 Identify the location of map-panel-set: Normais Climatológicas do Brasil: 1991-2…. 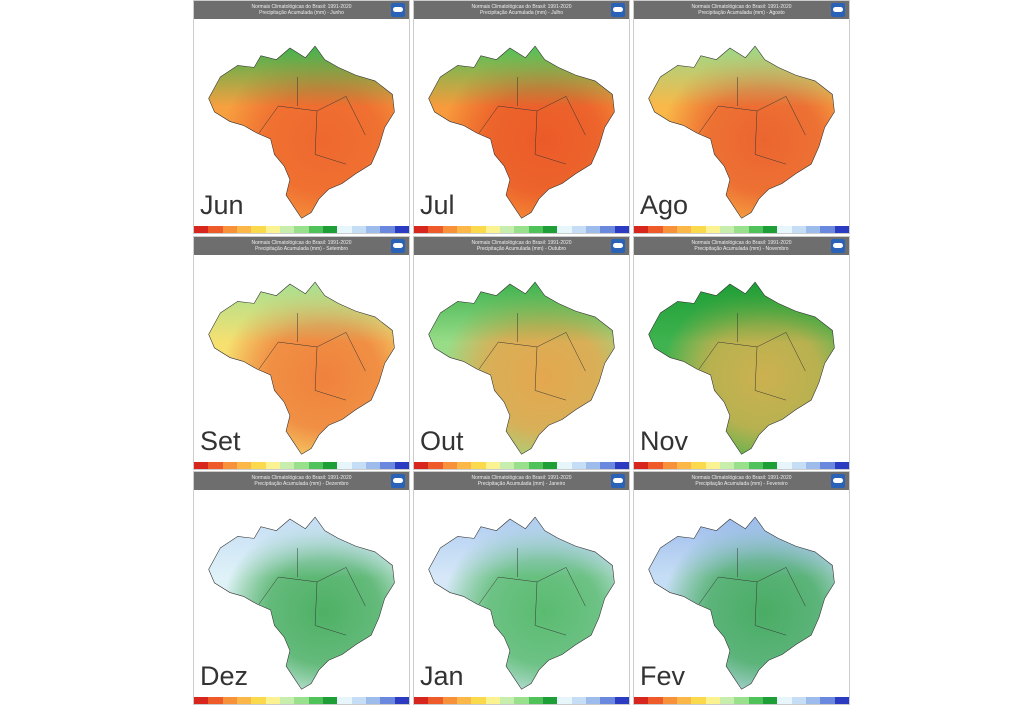
(301, 353).